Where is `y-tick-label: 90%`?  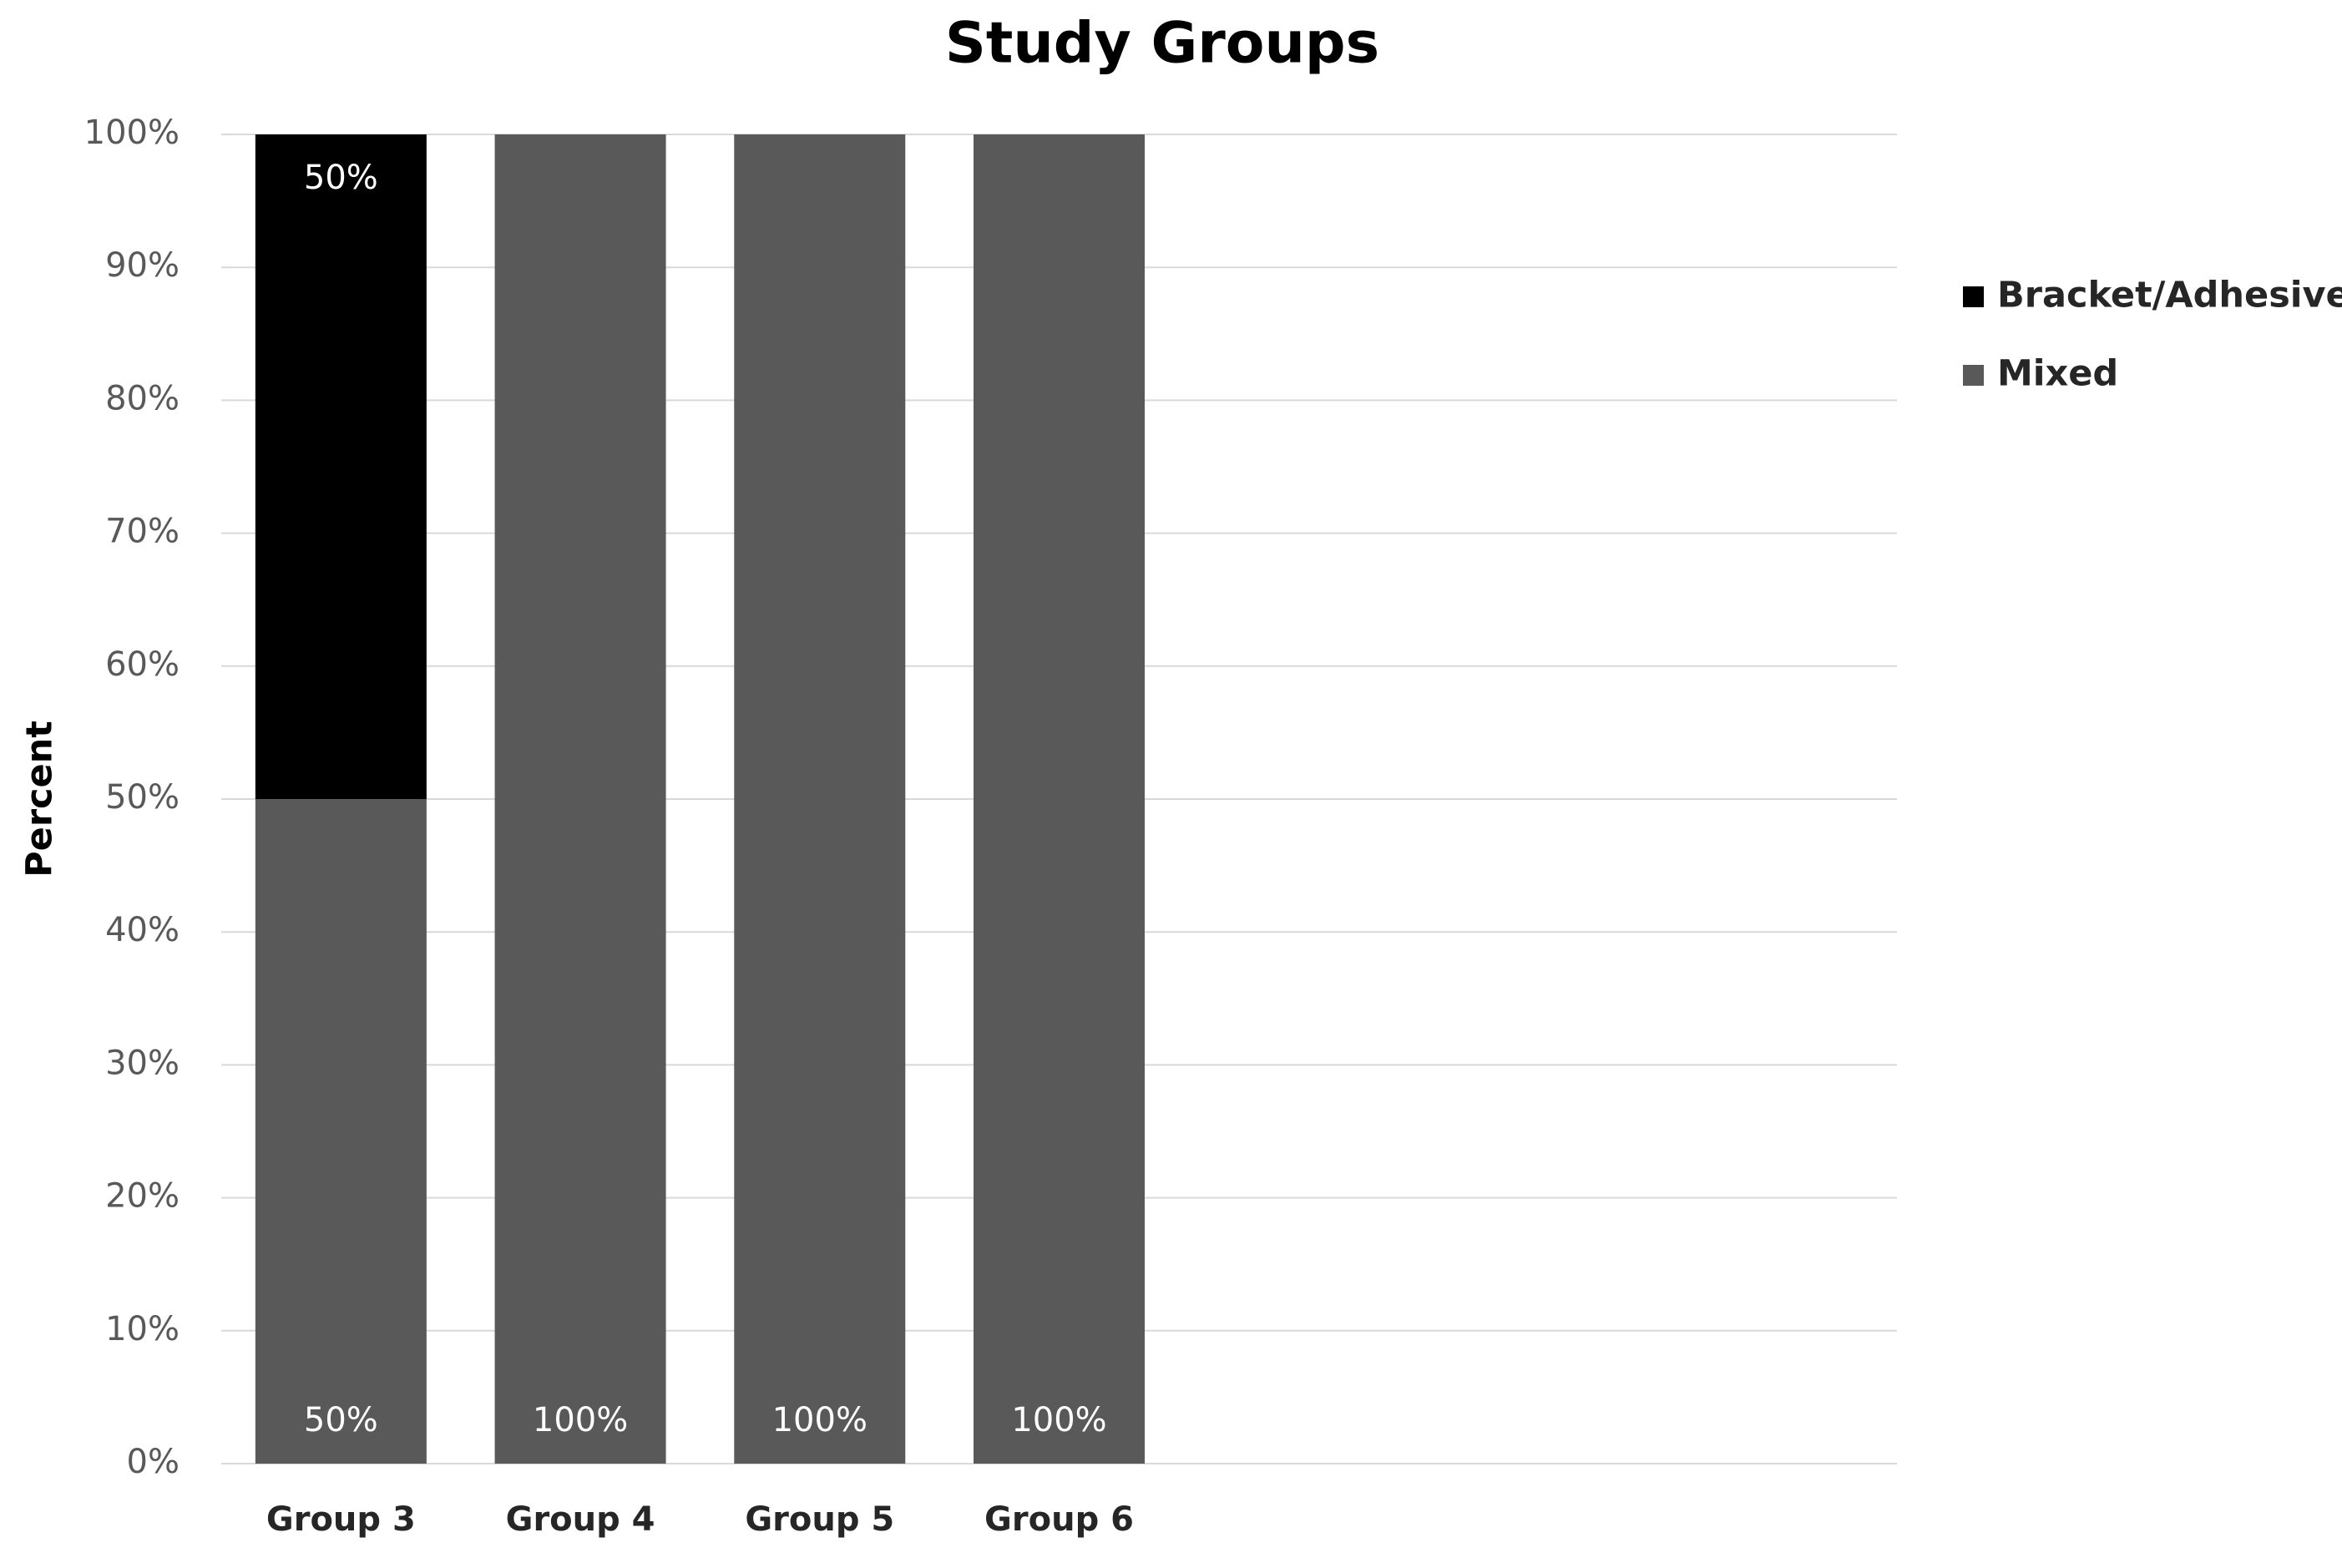 y-tick-label: 90% is located at coordinates (142, 265).